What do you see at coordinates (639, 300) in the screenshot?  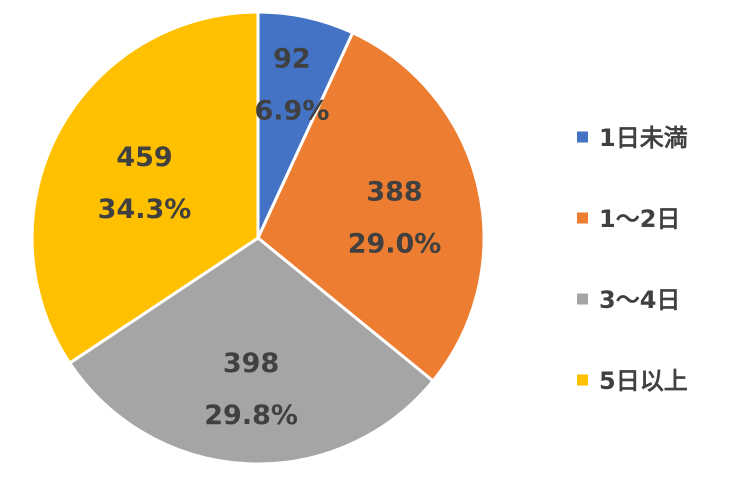 I see `legend-label: 3〜4日` at bounding box center [639, 300].